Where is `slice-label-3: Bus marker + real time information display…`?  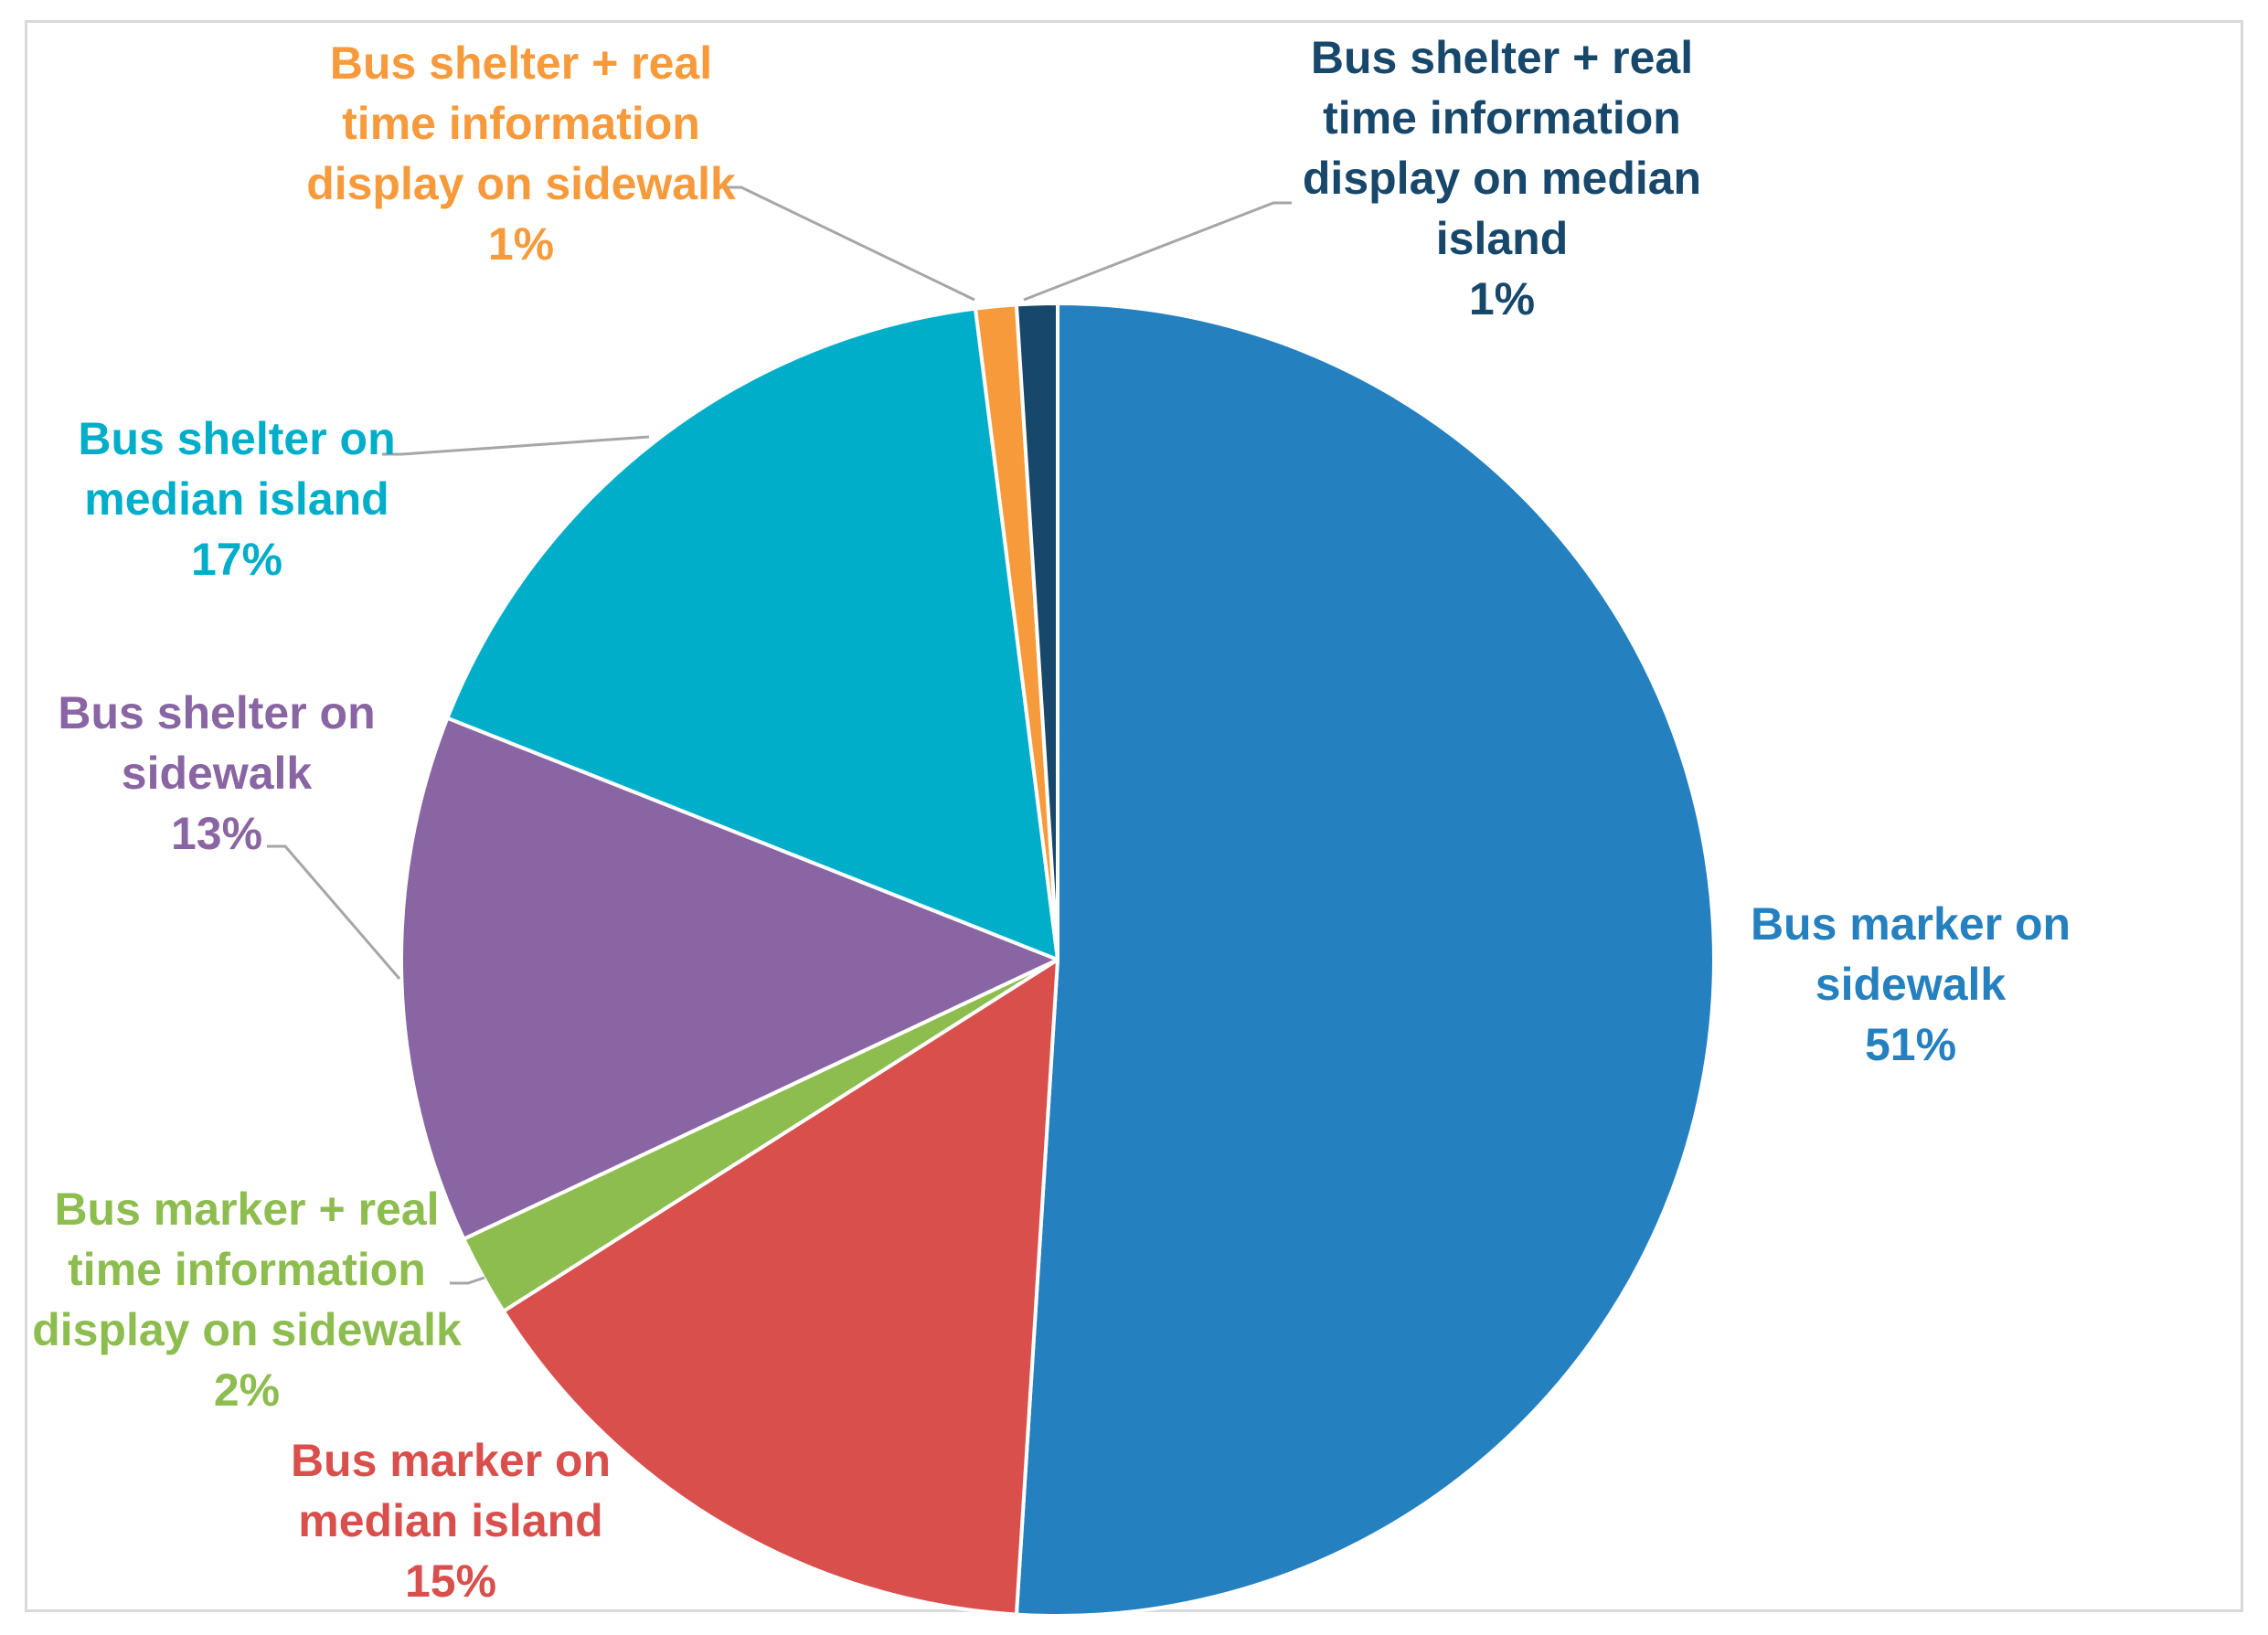 slice-label-3: Bus marker + real time information display… is located at coordinates (247, 1300).